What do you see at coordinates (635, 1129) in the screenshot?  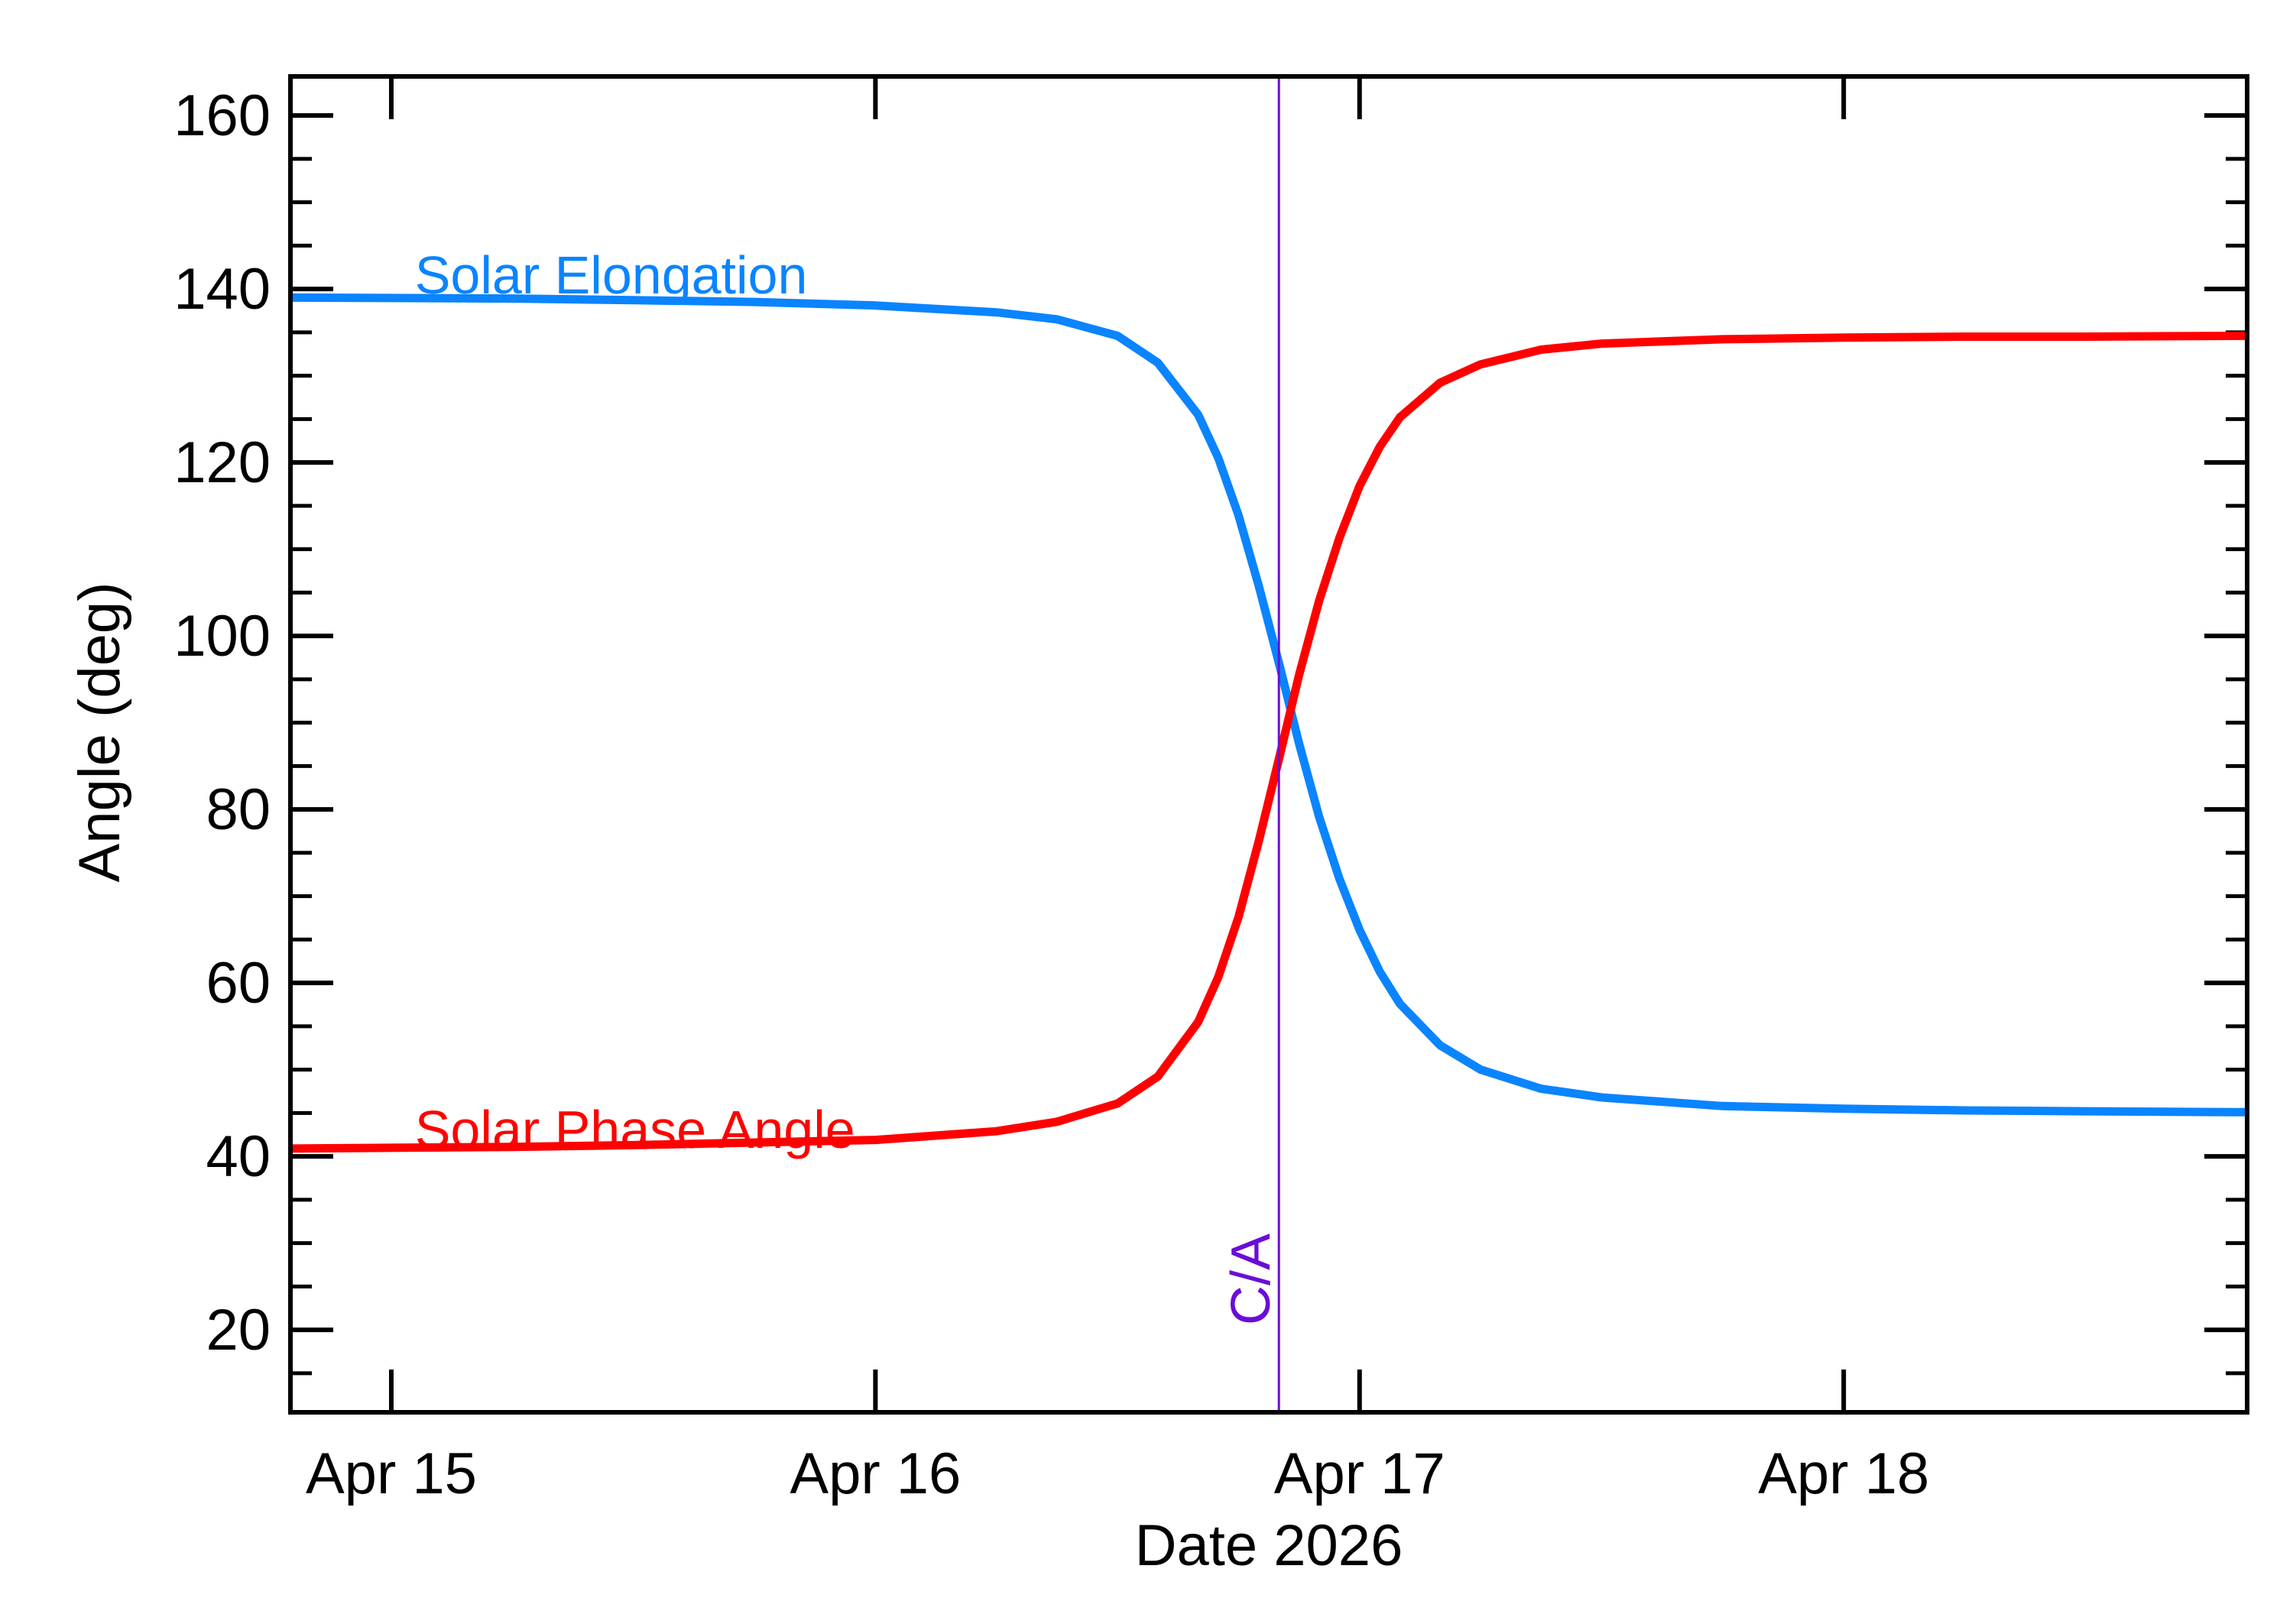 I see `series-label: Solar Phase Angle` at bounding box center [635, 1129].